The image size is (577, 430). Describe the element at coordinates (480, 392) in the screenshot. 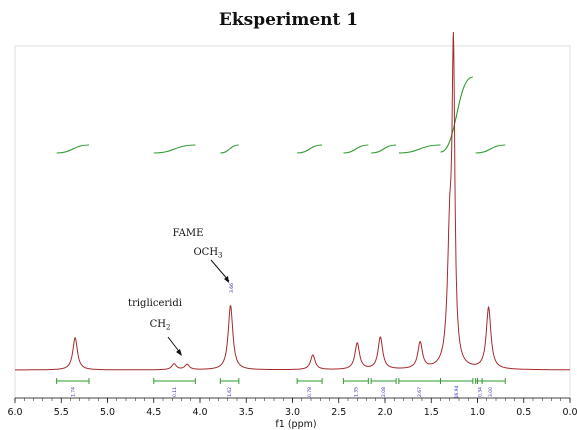

I see `integral-value: 0.34` at that location.